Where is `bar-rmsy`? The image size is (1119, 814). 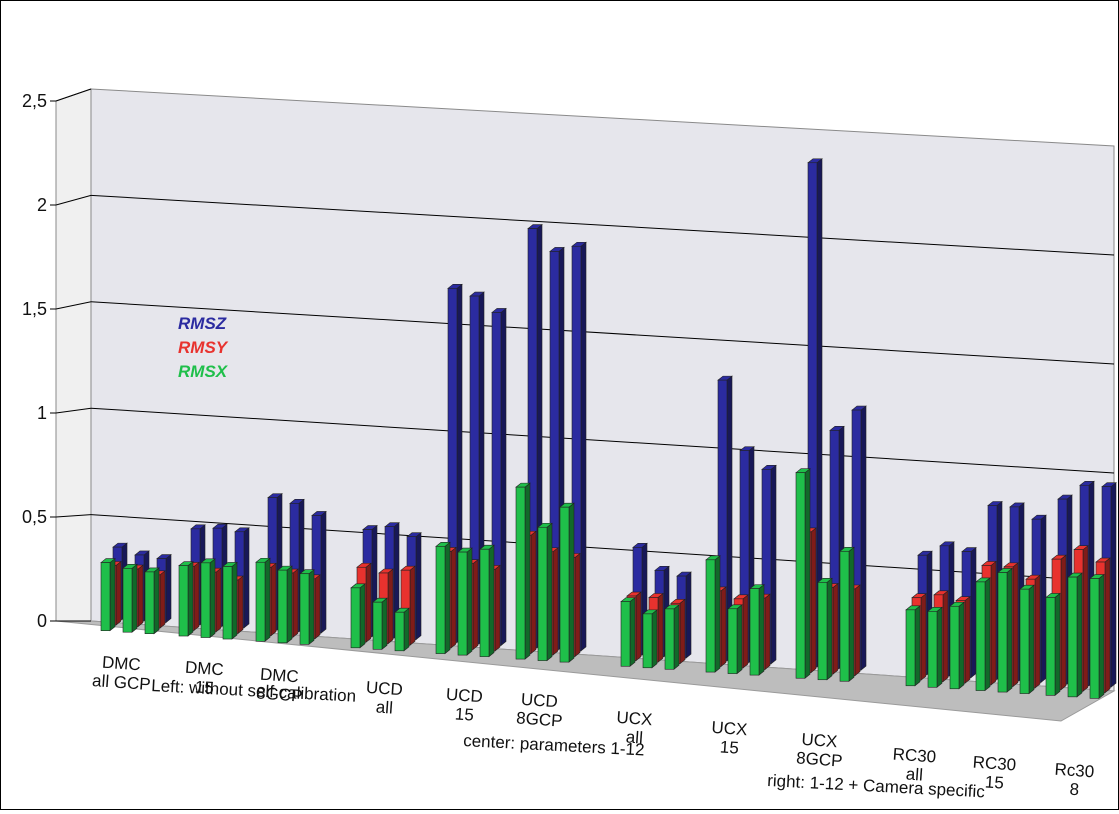
bar-rmsy is located at coordinates (408, 605).